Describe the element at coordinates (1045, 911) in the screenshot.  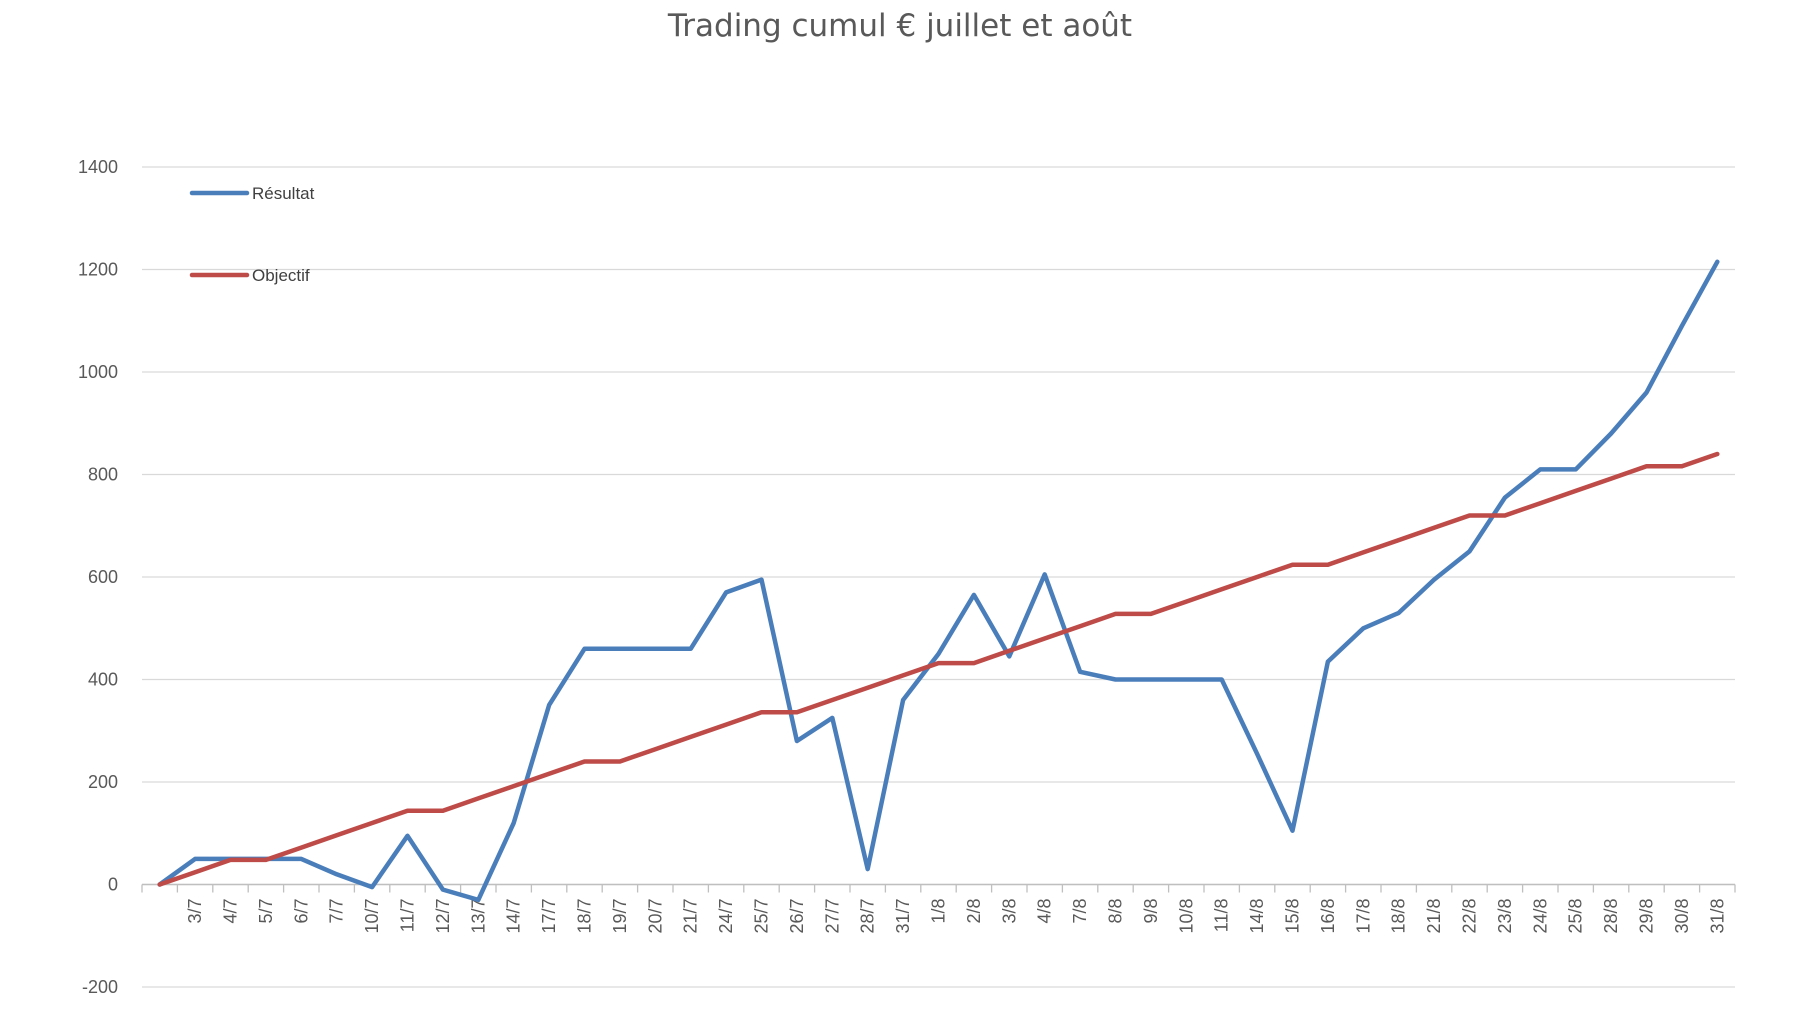
I see `x-tick-label: 4/8` at that location.